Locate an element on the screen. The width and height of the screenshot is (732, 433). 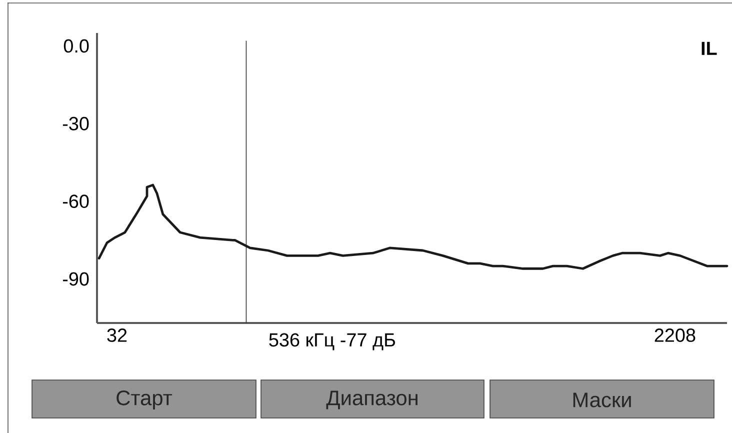
text: Маски is located at coordinates (602, 400).